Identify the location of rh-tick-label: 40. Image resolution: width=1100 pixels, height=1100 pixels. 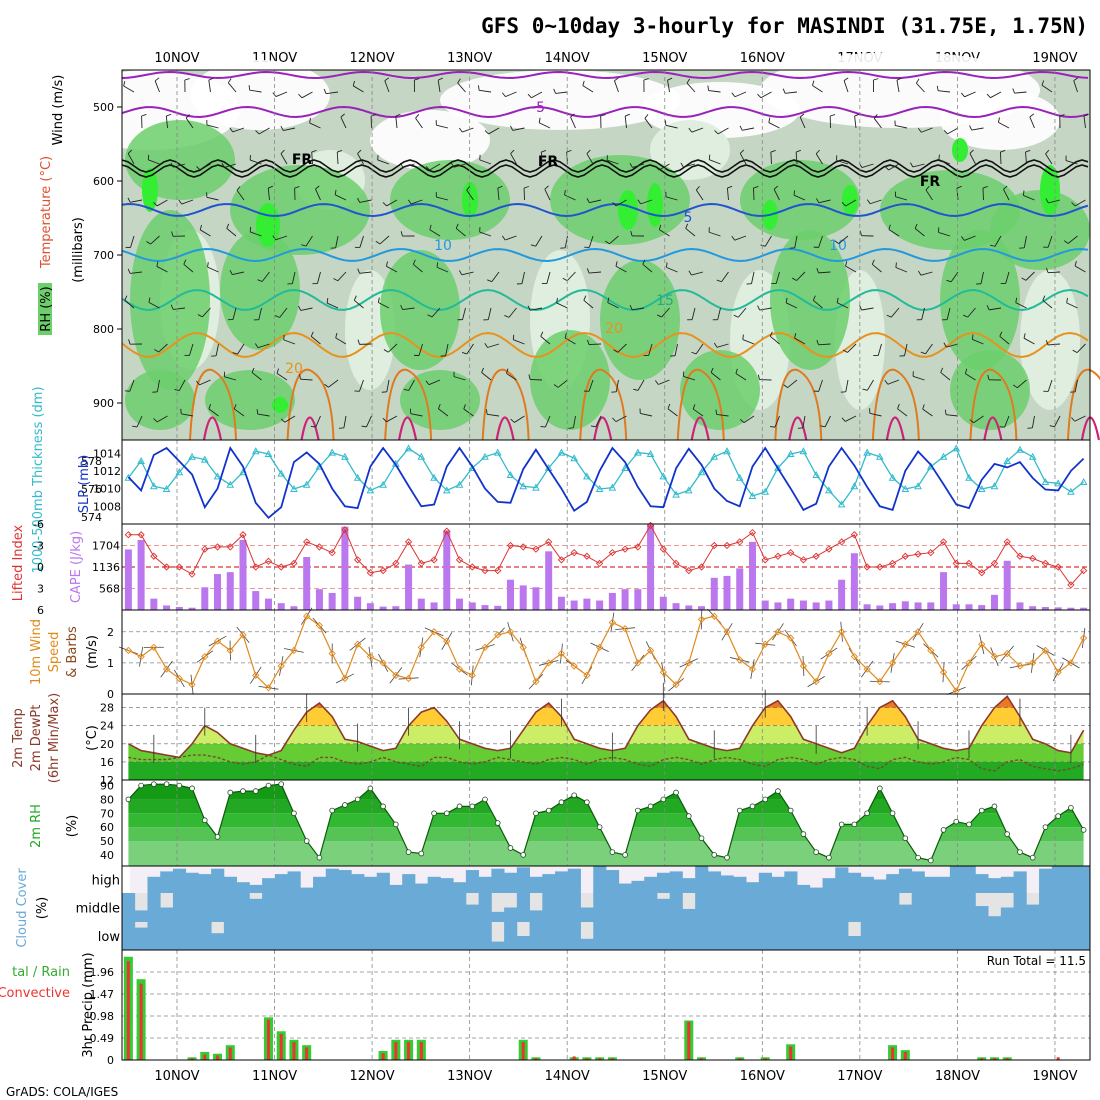
(107, 855).